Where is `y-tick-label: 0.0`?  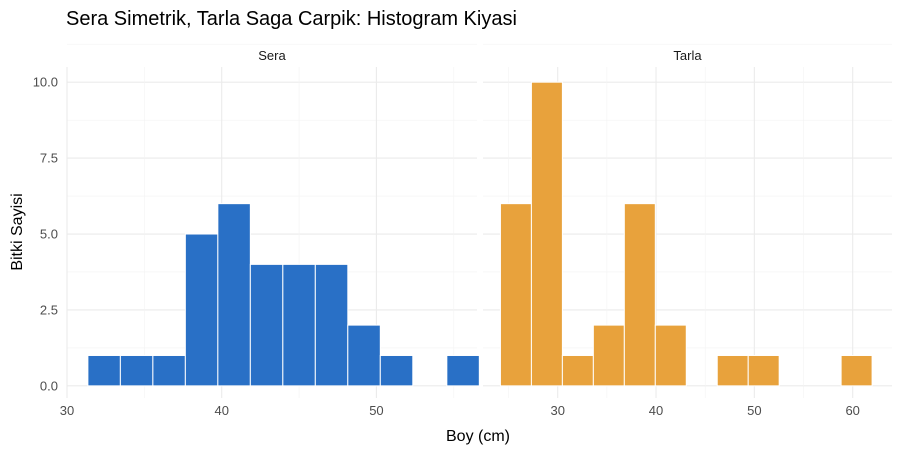
y-tick-label: 0.0 is located at coordinates (49, 385).